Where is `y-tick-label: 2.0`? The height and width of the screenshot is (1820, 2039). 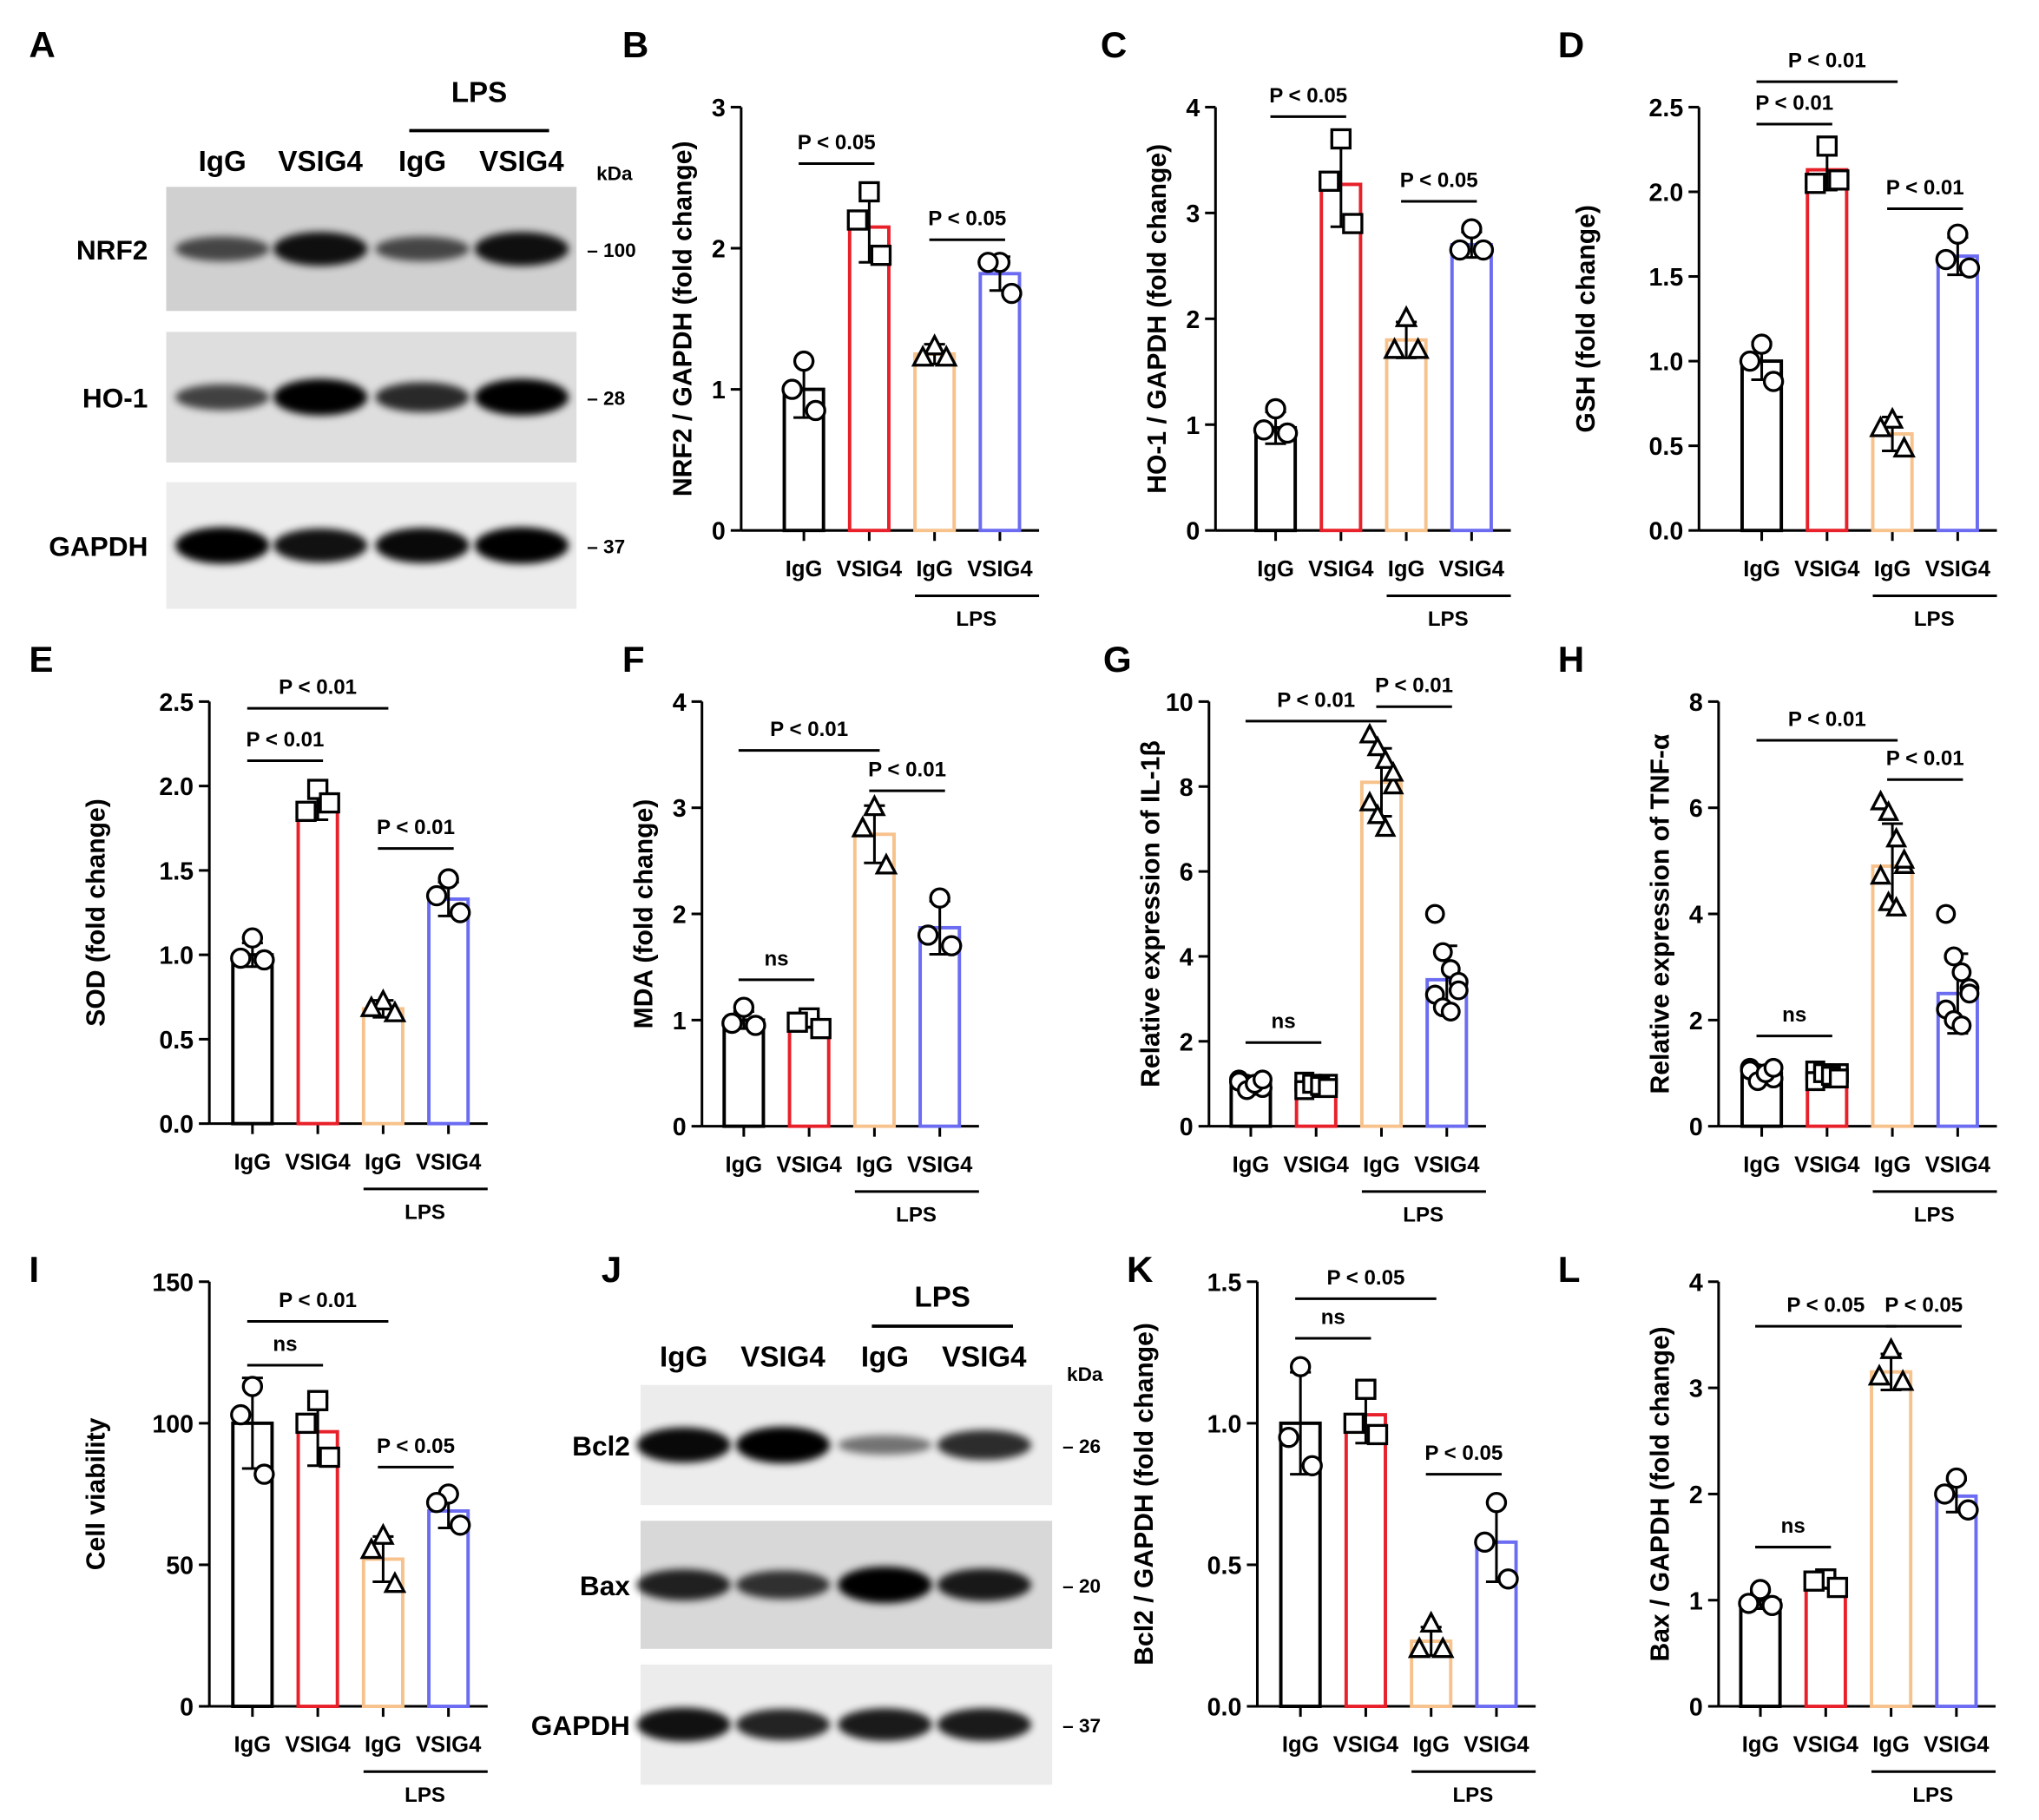 y-tick-label: 2.0 is located at coordinates (1665, 193).